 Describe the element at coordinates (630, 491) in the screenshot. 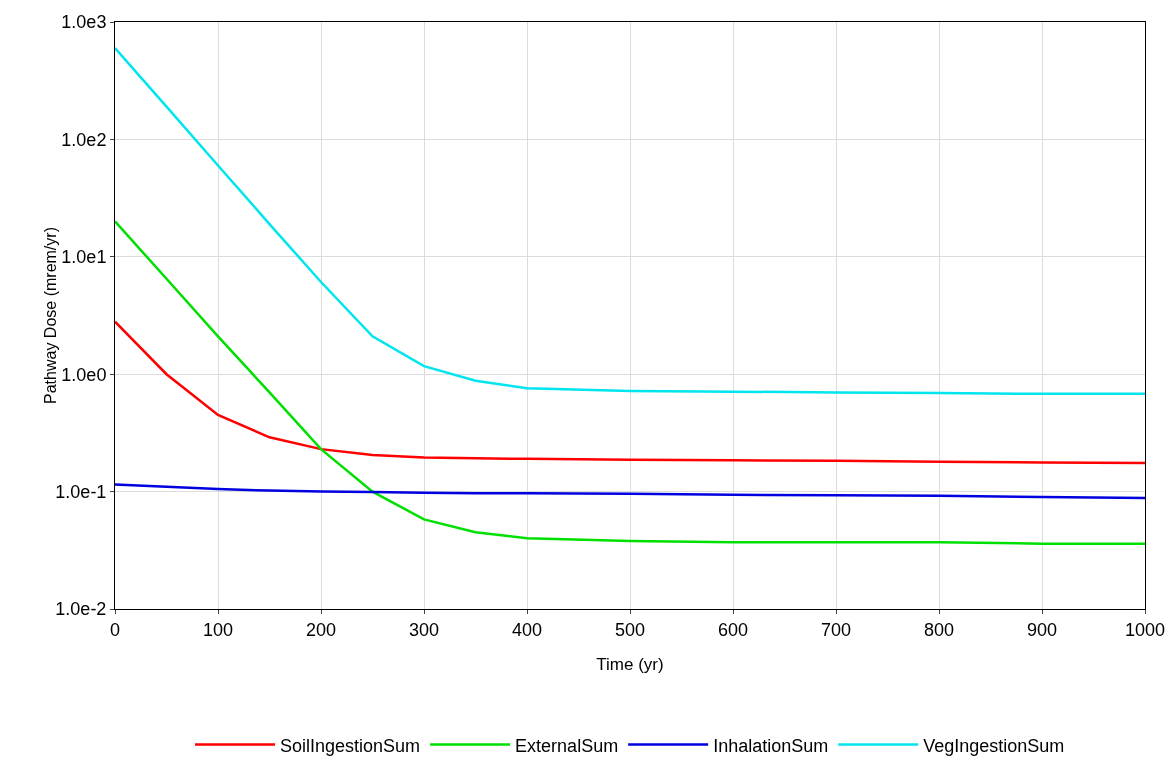

I see `line-series` at that location.